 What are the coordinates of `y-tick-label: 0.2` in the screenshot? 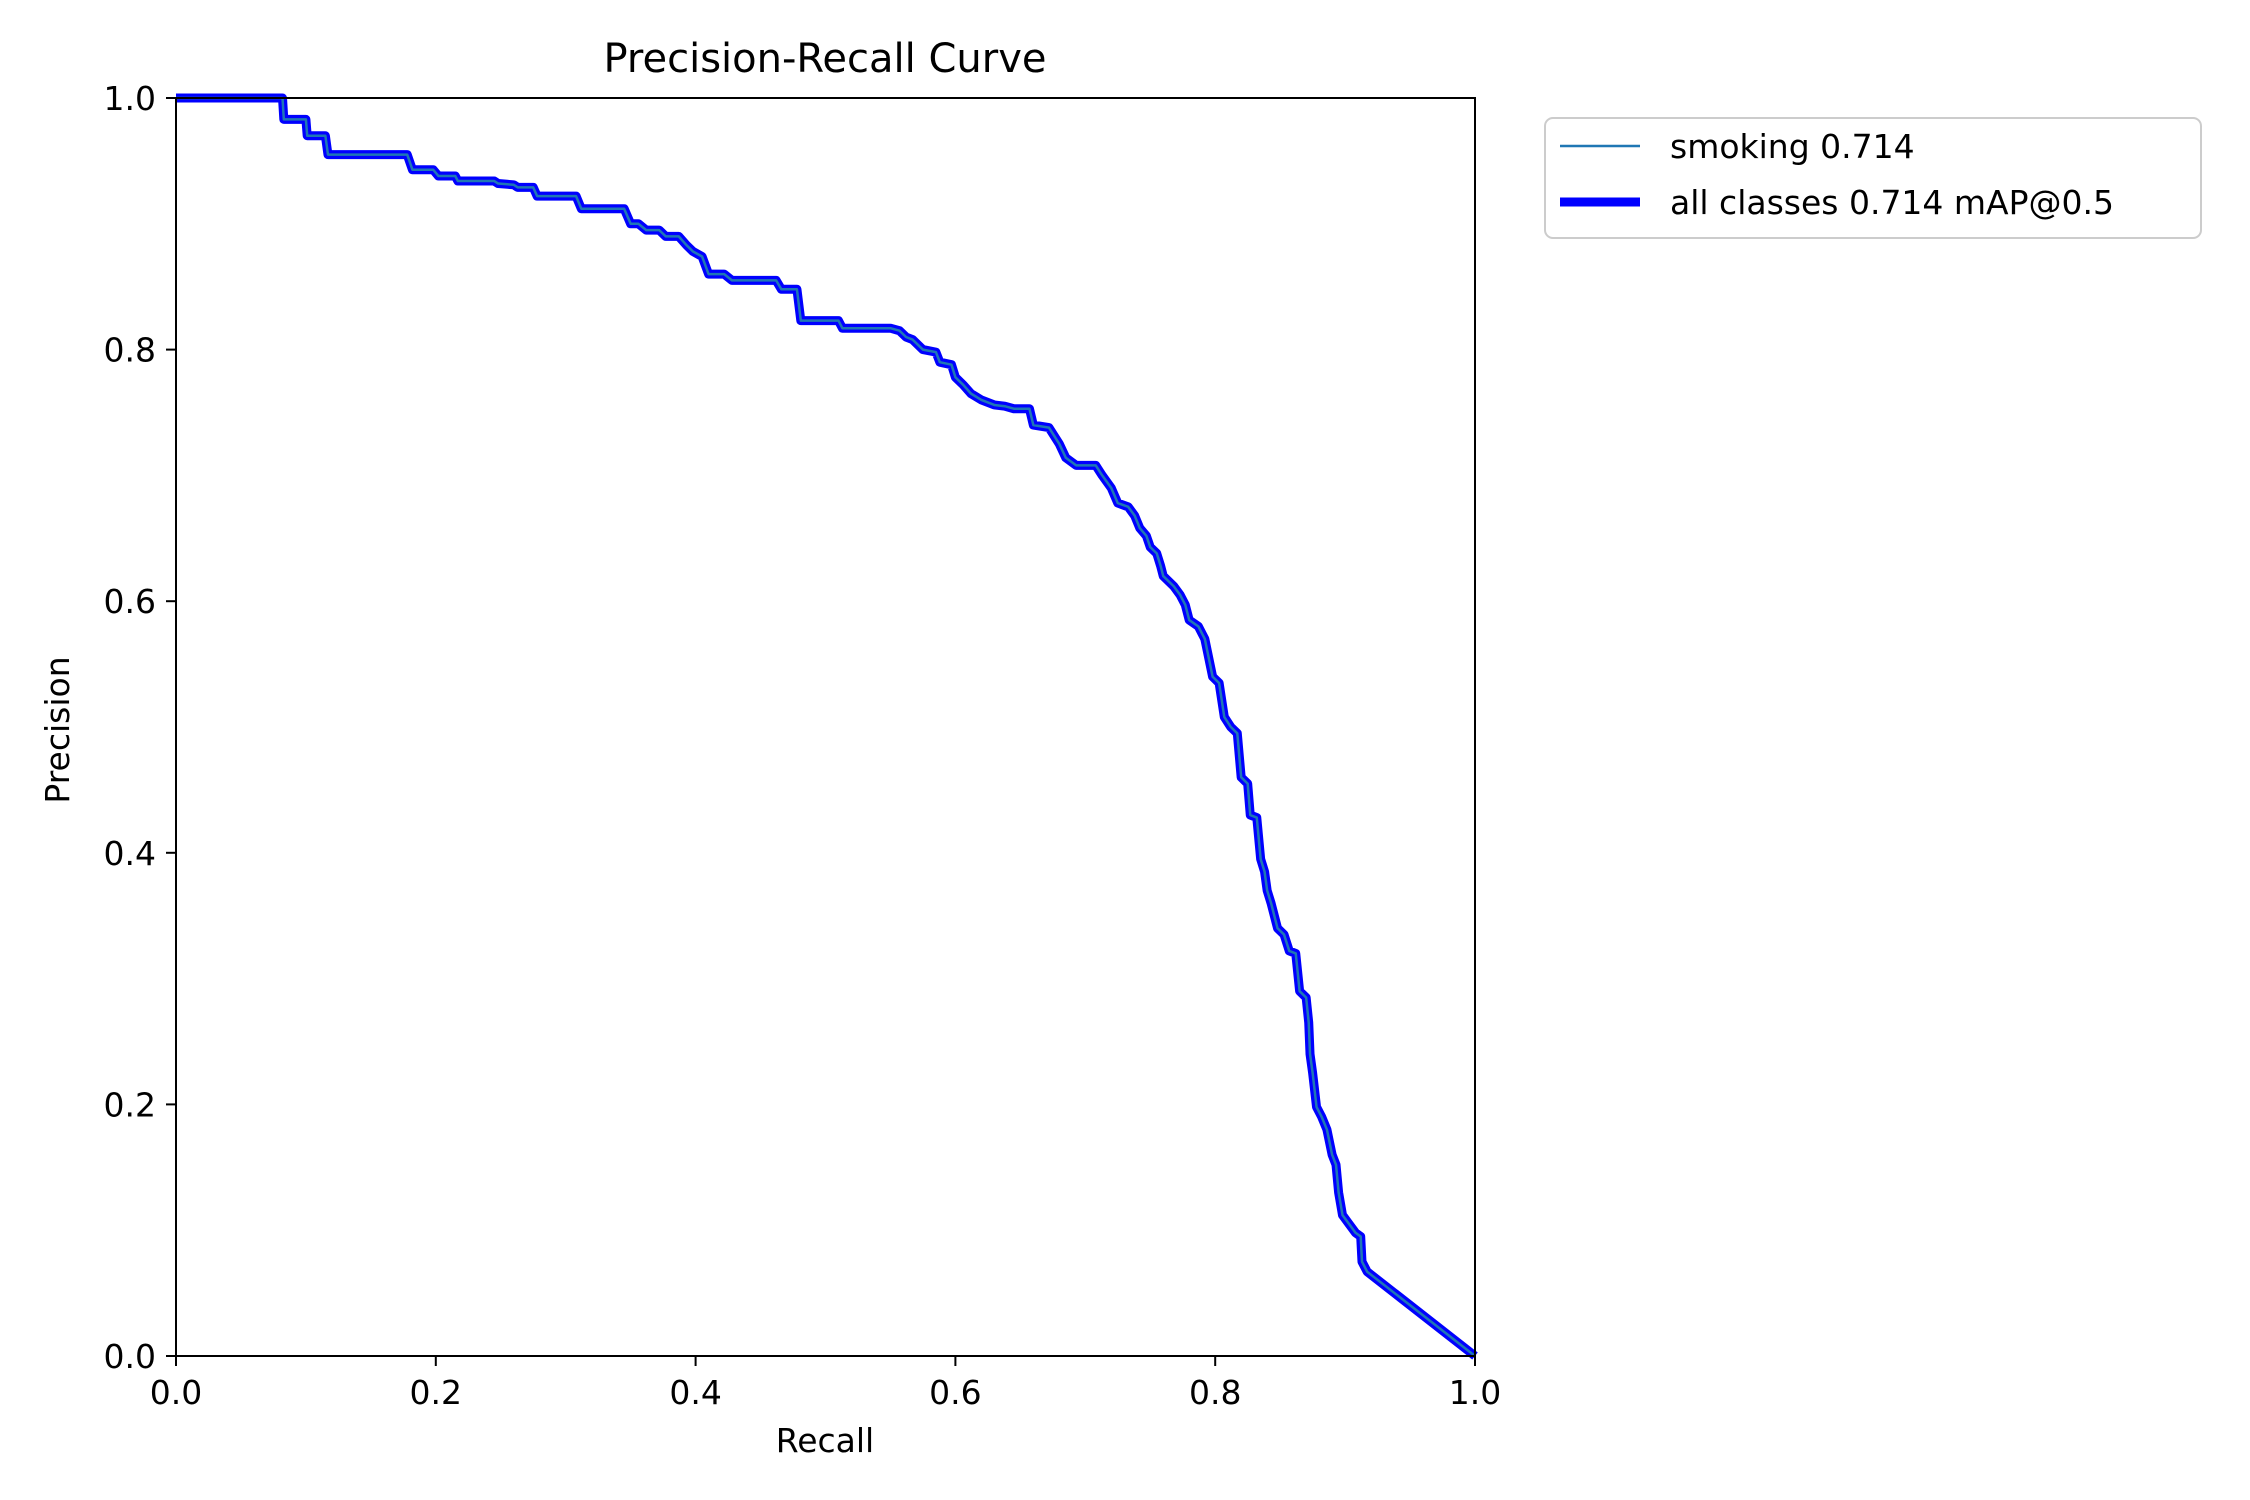 It's located at (130, 1104).